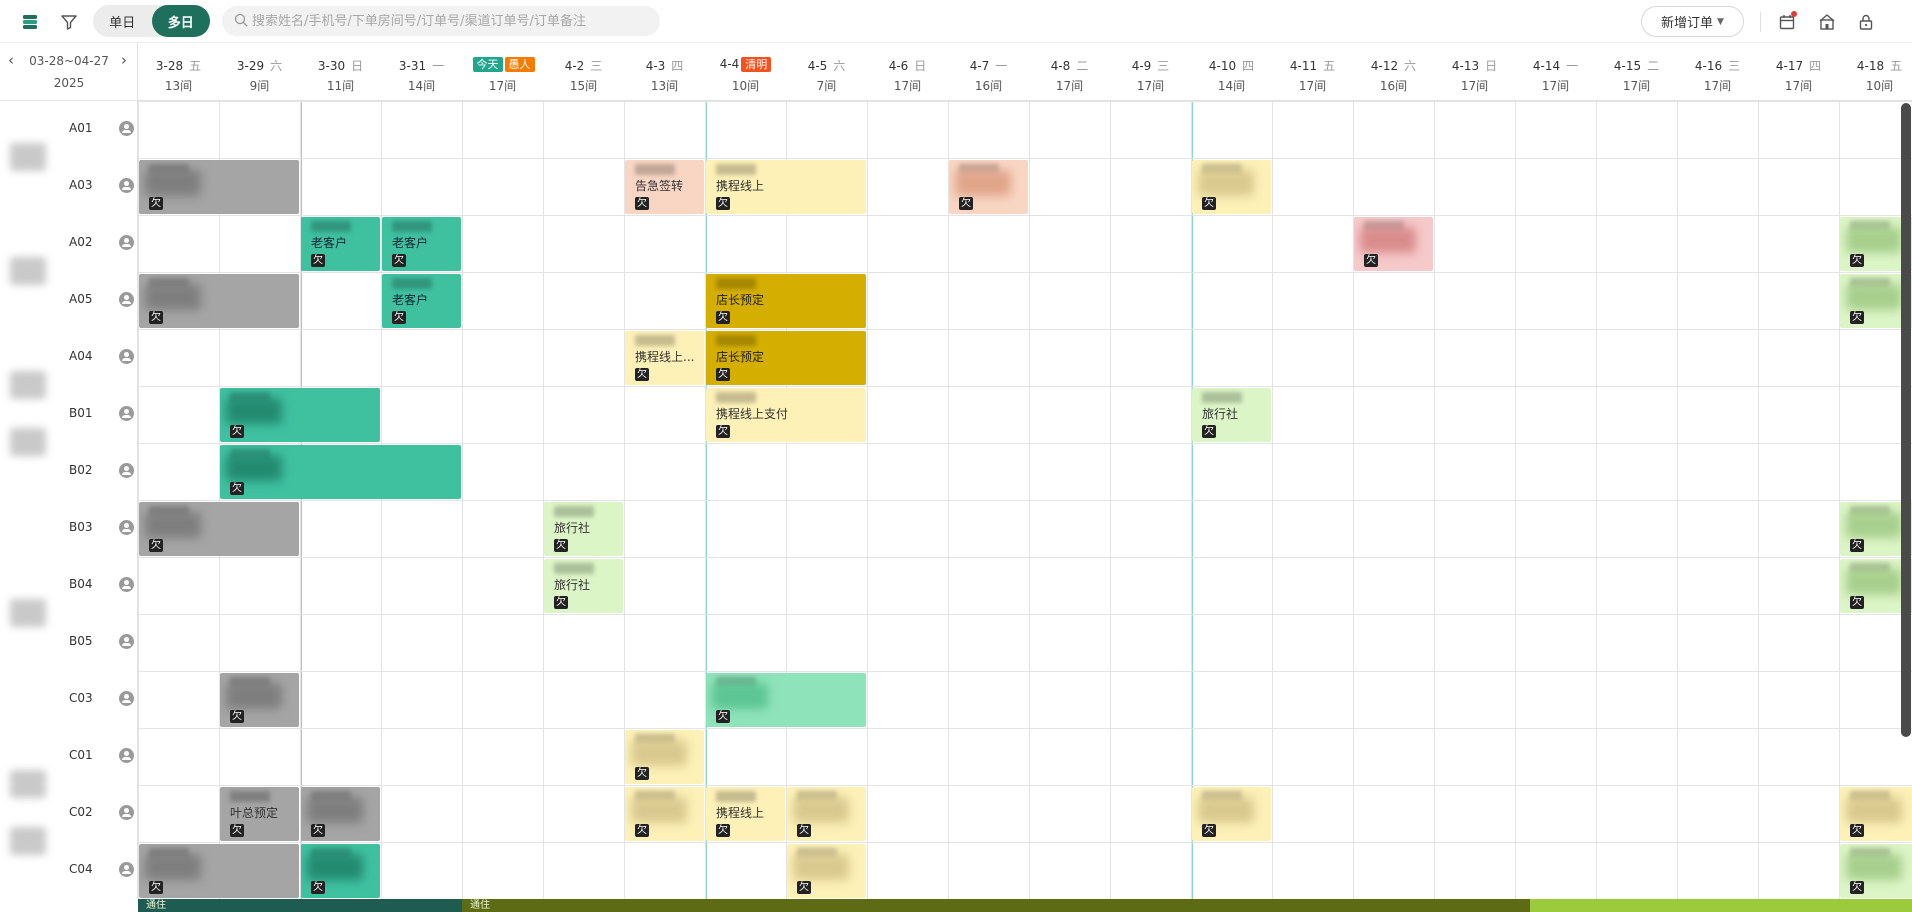 The width and height of the screenshot is (1912, 912). I want to click on booking-block: 告急签转欠, so click(664, 187).